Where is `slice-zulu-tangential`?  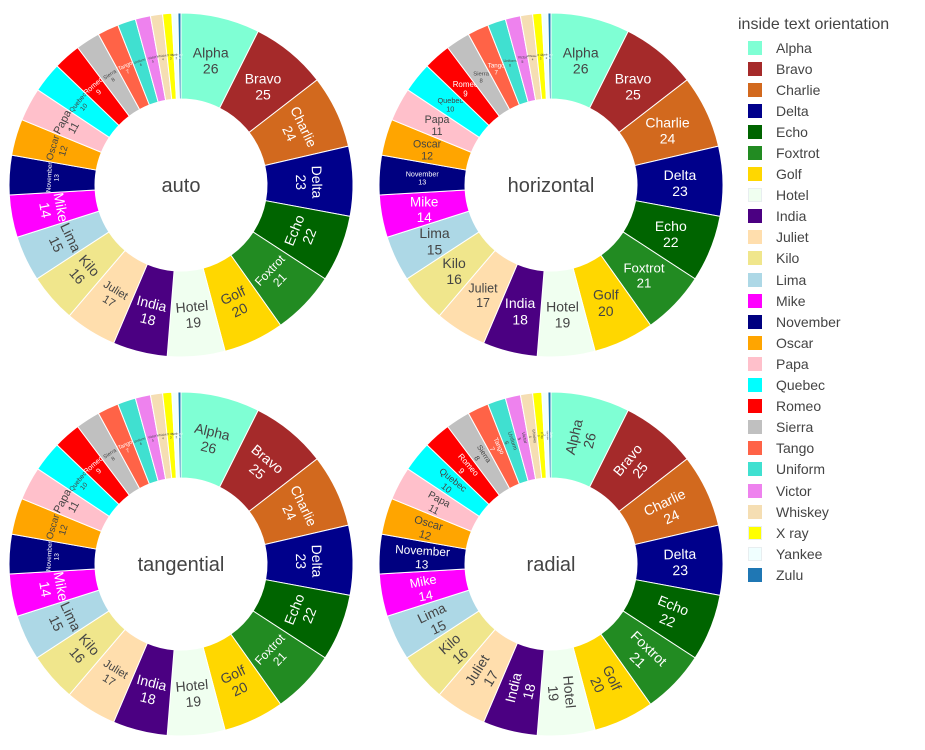 slice-zulu-tangential is located at coordinates (179, 435).